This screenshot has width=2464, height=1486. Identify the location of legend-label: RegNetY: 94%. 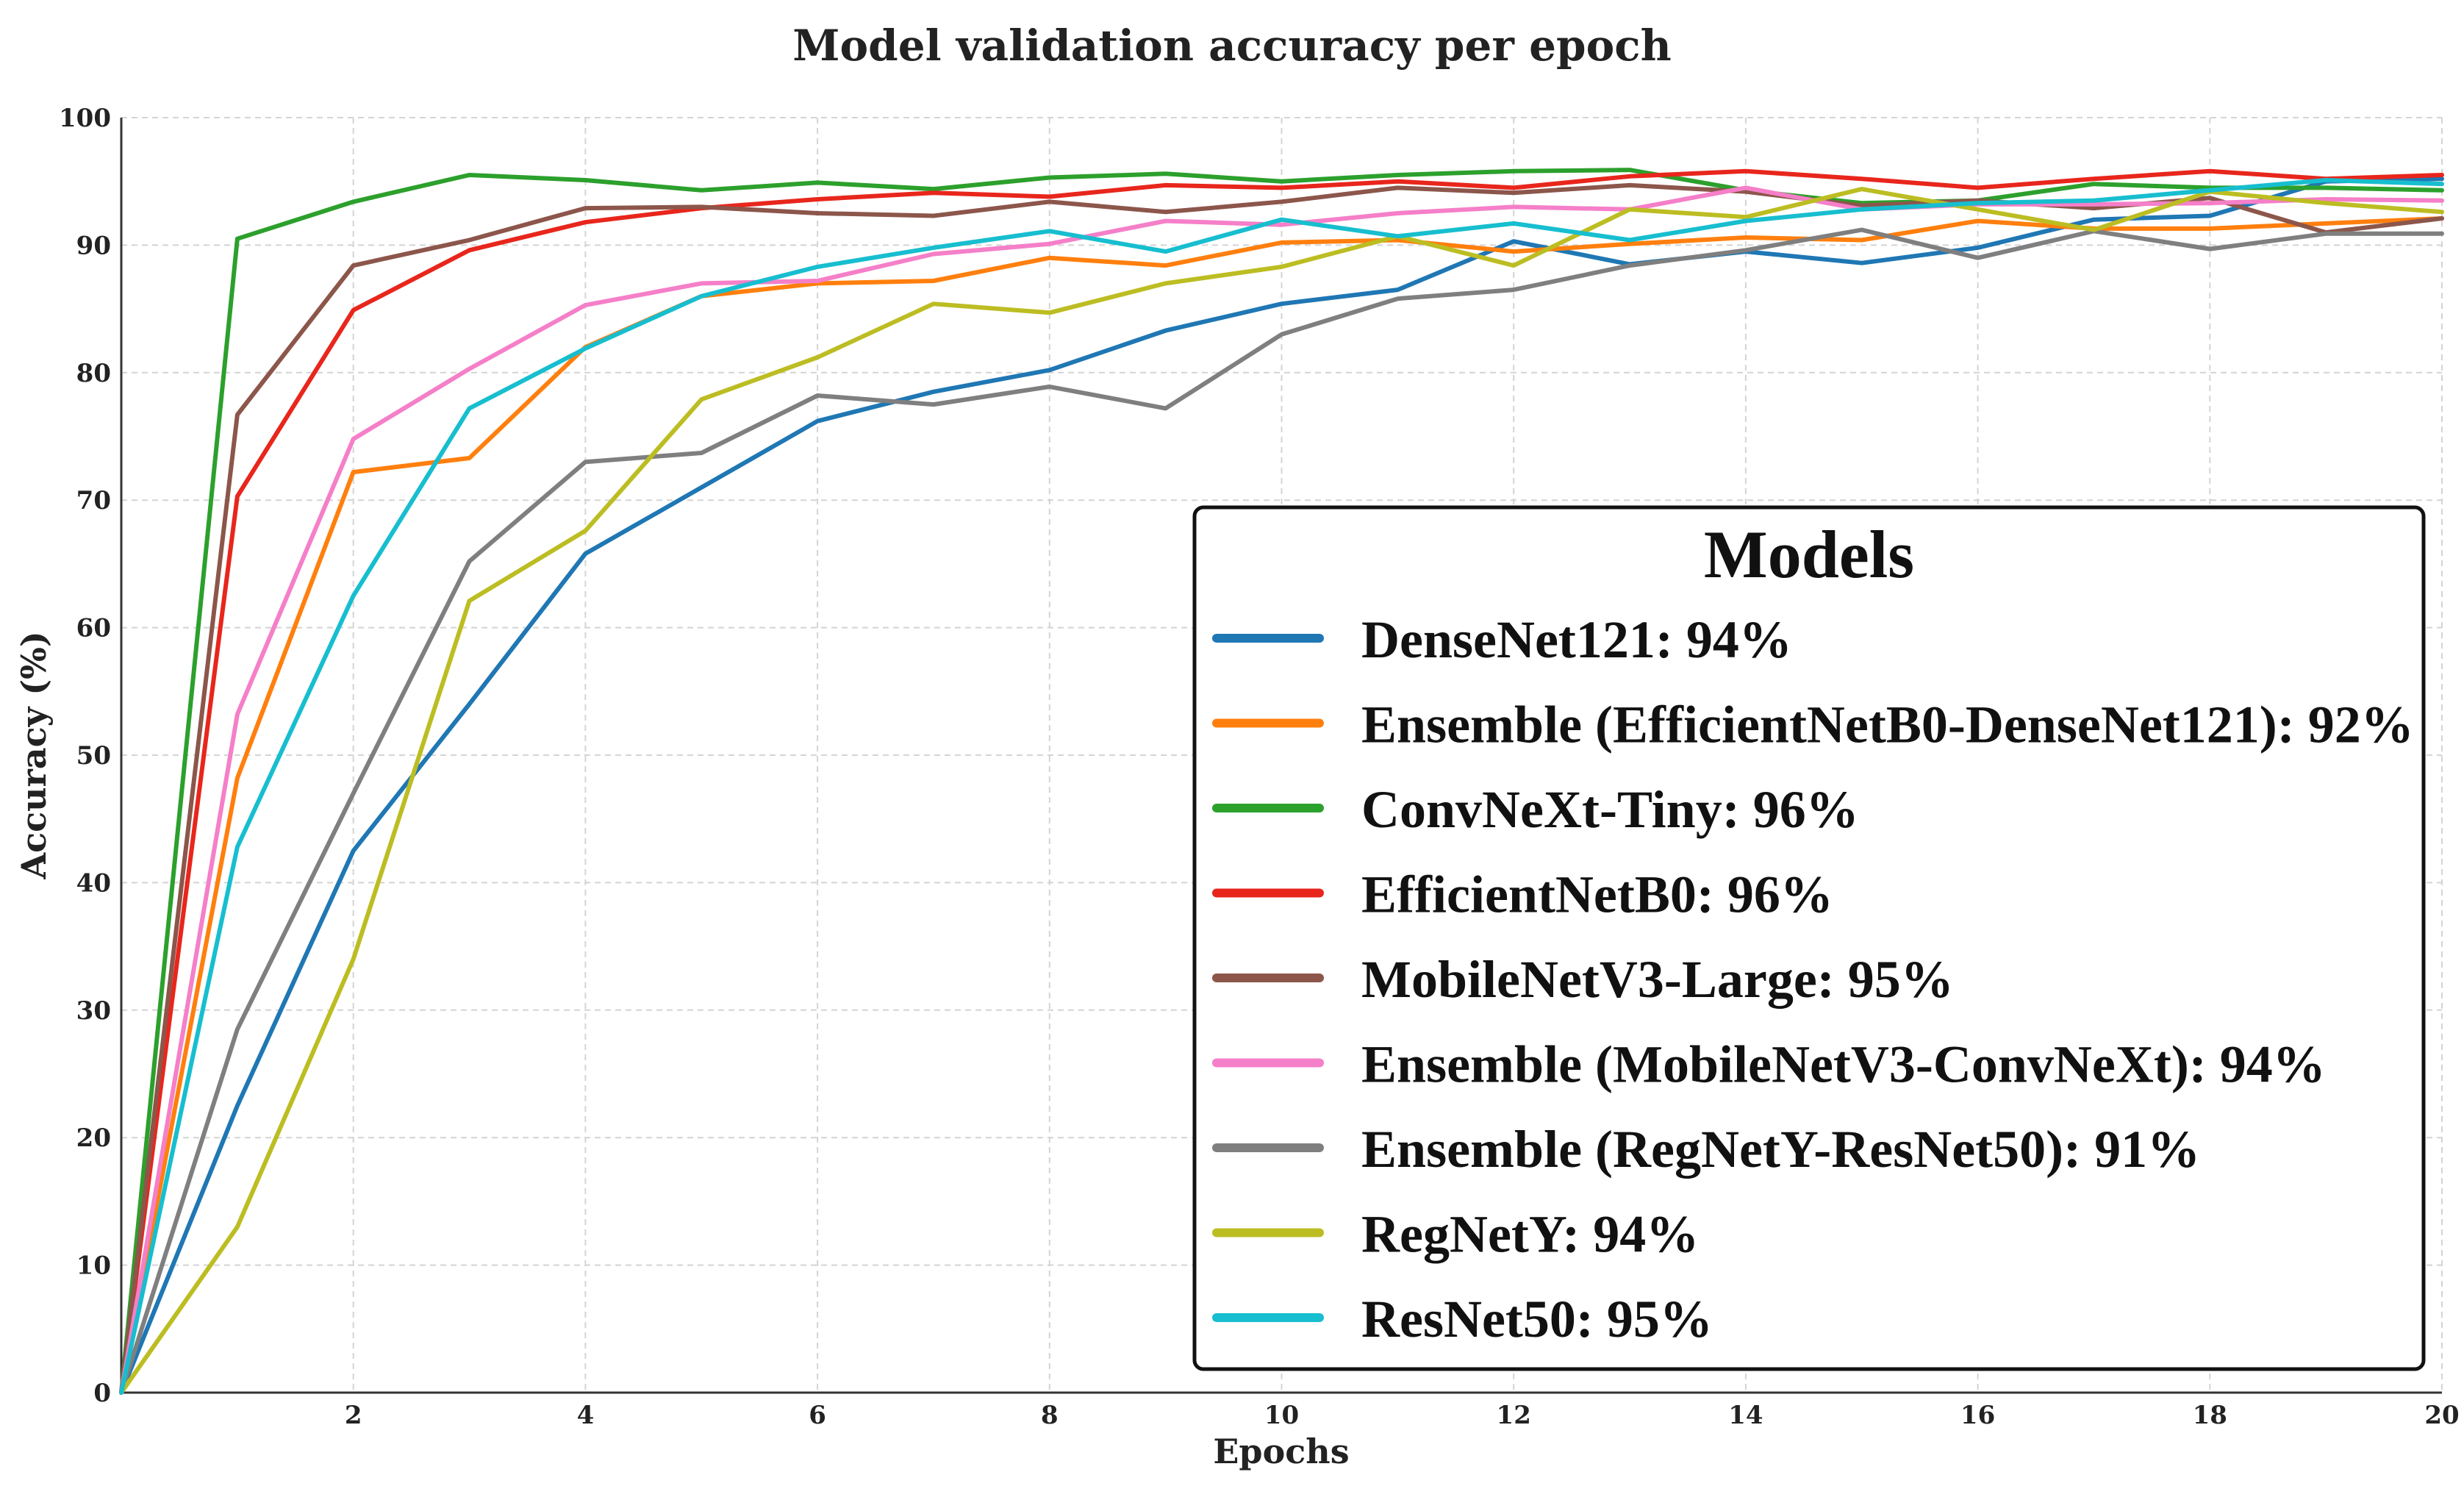
(1530, 1234).